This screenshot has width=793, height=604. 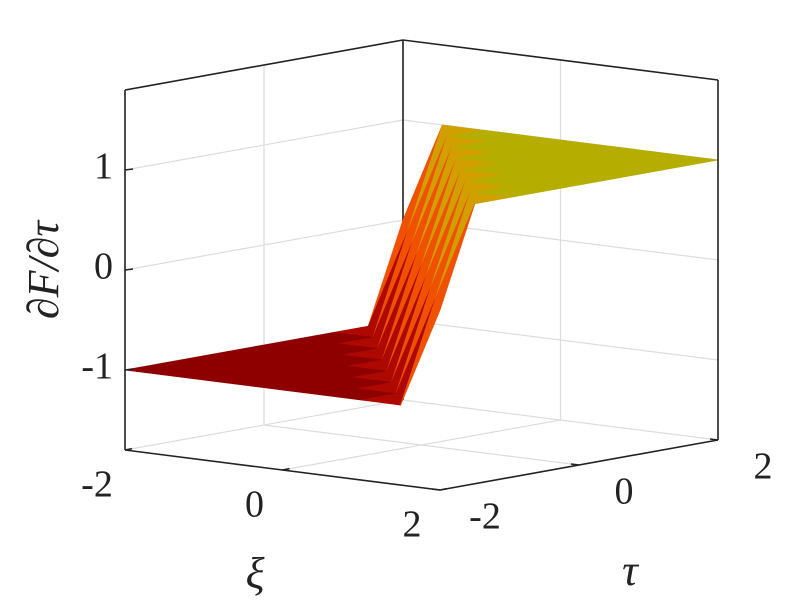 What do you see at coordinates (97, 485) in the screenshot?
I see `x-tick-label: -2` at bounding box center [97, 485].